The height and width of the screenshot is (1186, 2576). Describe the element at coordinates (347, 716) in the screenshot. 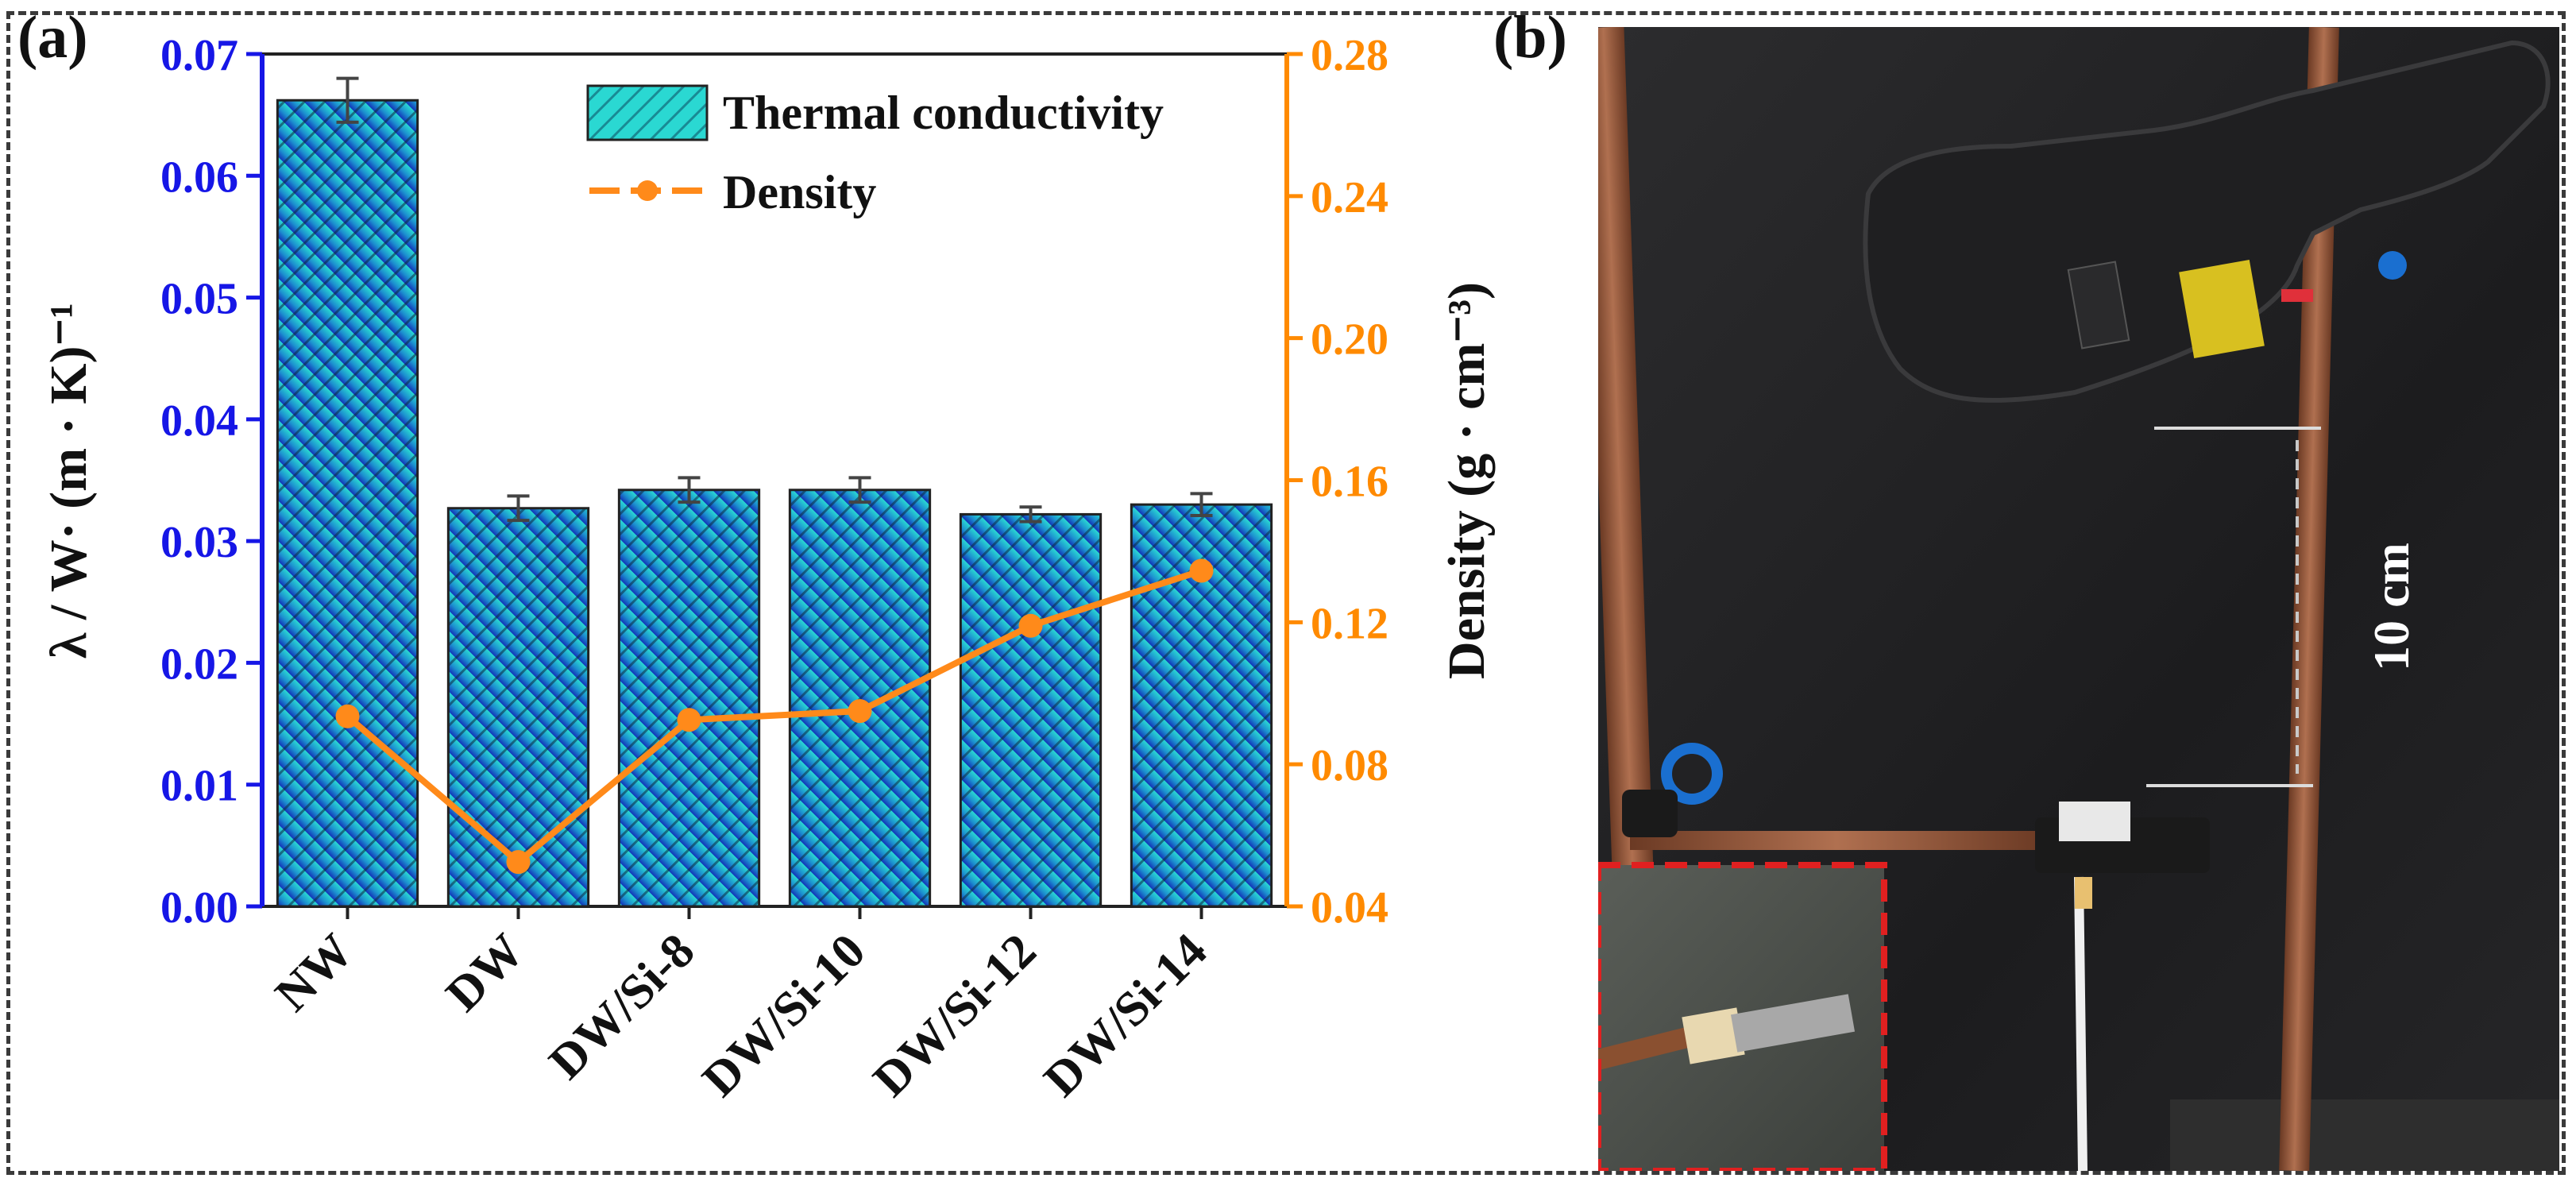

I see `density-point-nw` at that location.